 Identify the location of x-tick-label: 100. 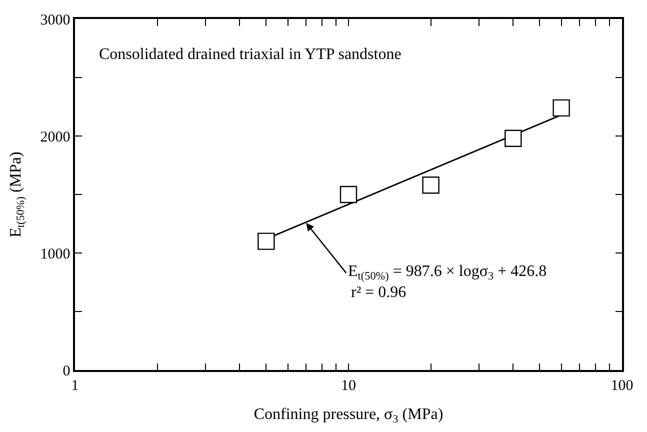
(622, 386).